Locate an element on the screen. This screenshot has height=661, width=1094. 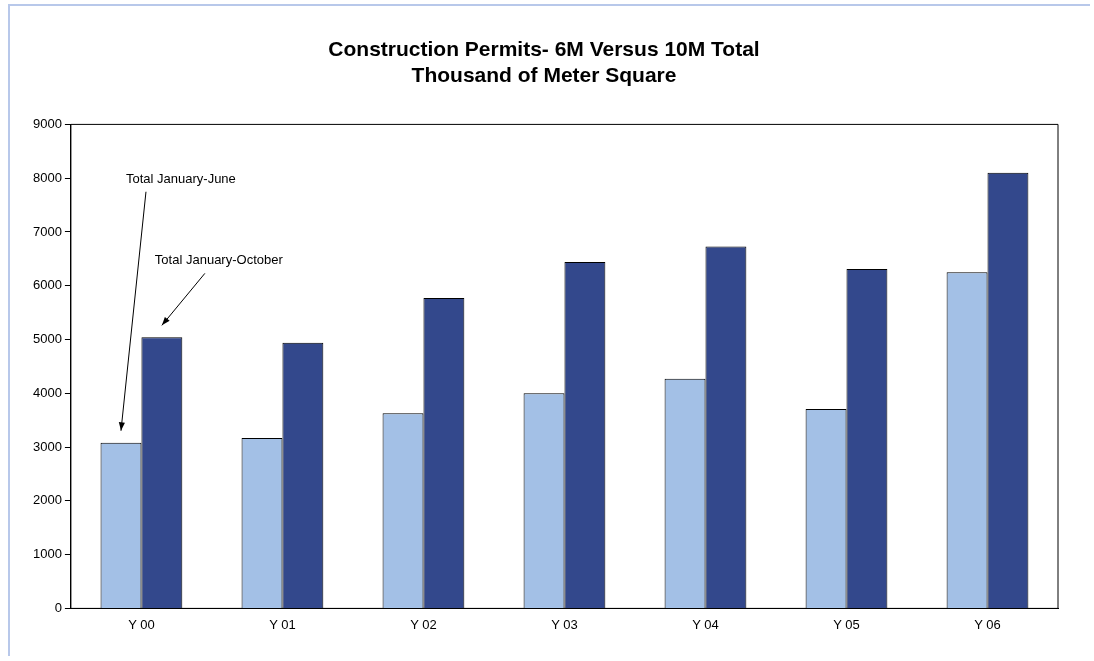
y-tick-label: 0 is located at coordinates (58, 607).